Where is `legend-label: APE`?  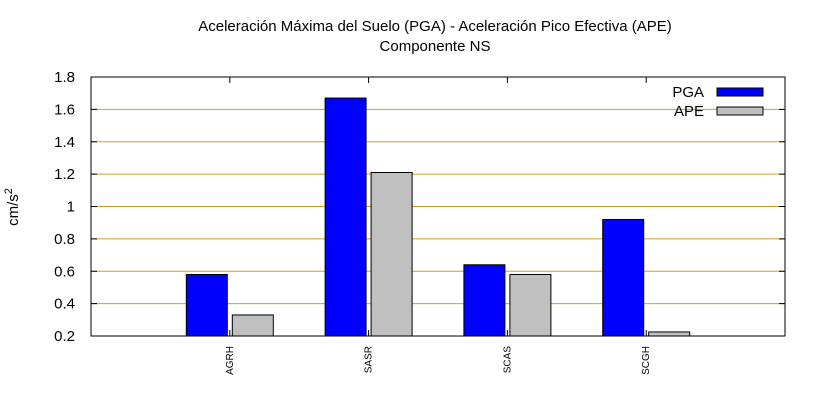
legend-label: APE is located at coordinates (689, 111).